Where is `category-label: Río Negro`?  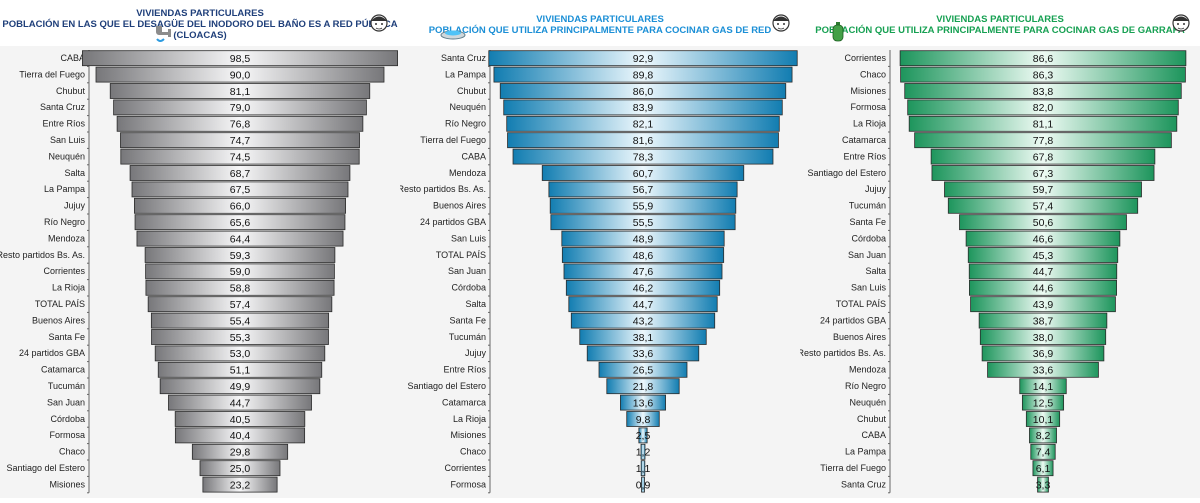
category-label: Río Negro is located at coordinates (865, 386).